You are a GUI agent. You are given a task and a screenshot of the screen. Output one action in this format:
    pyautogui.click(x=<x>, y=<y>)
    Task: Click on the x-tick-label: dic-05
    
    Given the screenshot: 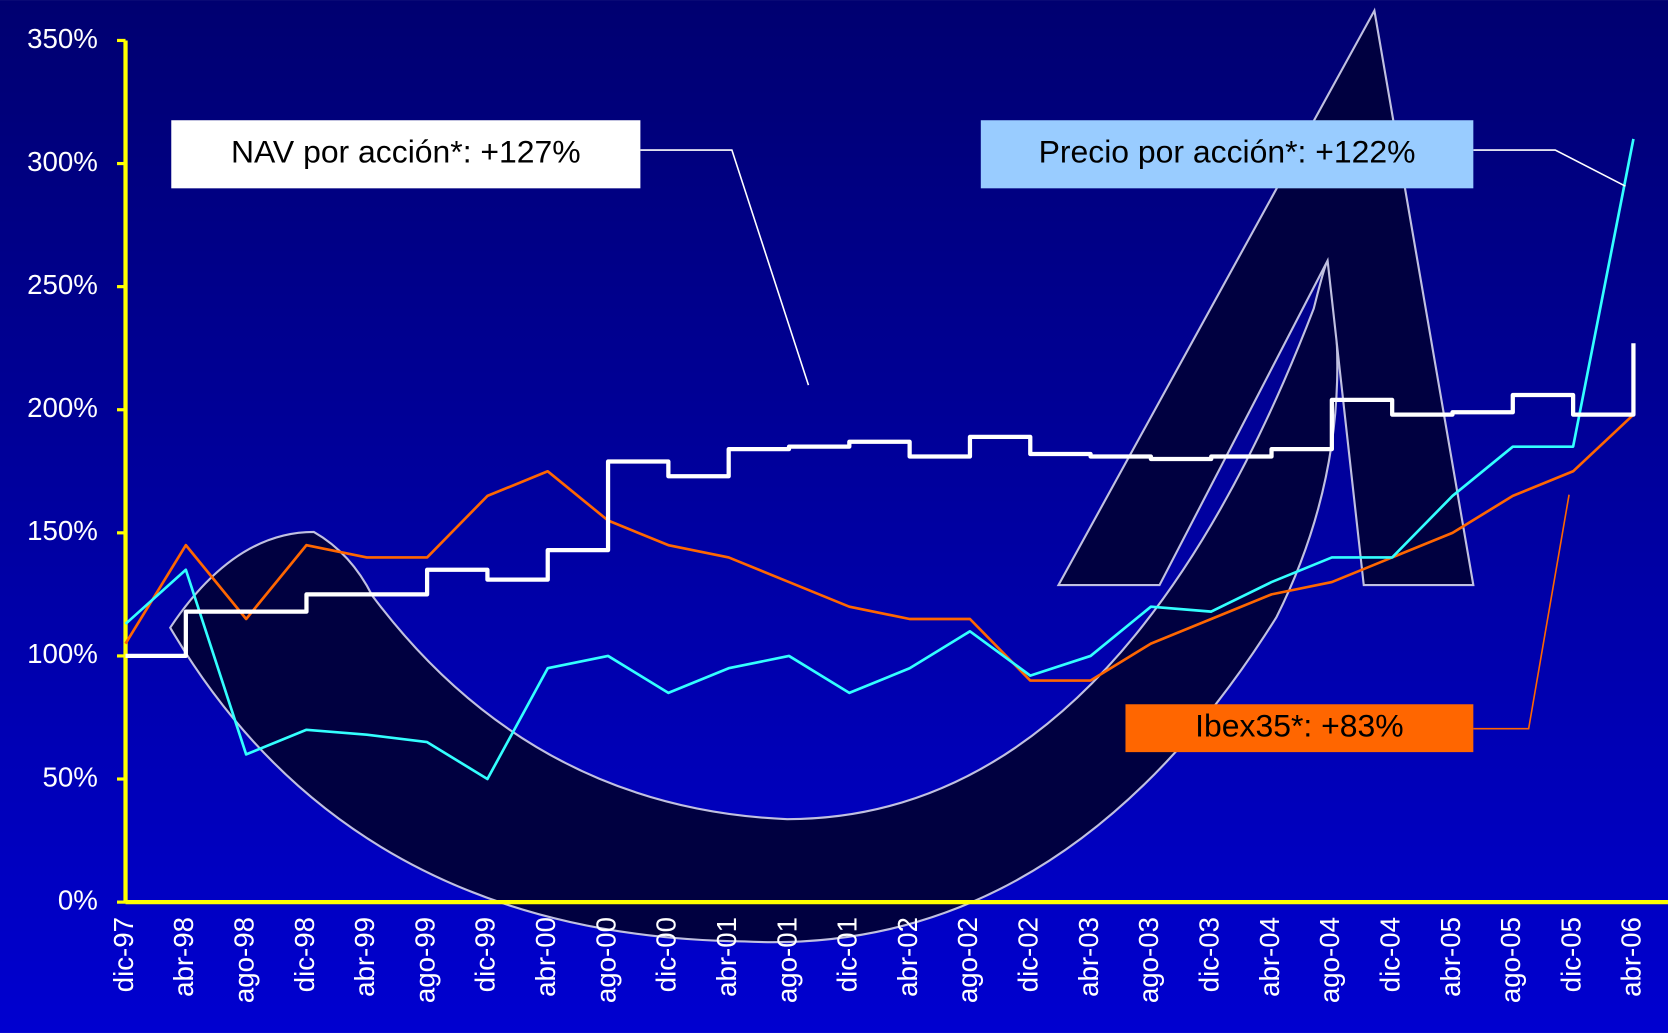 What is the action you would take?
    pyautogui.click(x=1570, y=954)
    